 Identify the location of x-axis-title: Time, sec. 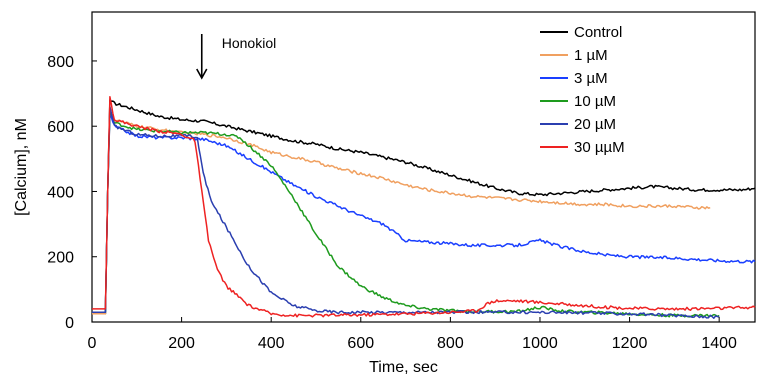
(403, 367).